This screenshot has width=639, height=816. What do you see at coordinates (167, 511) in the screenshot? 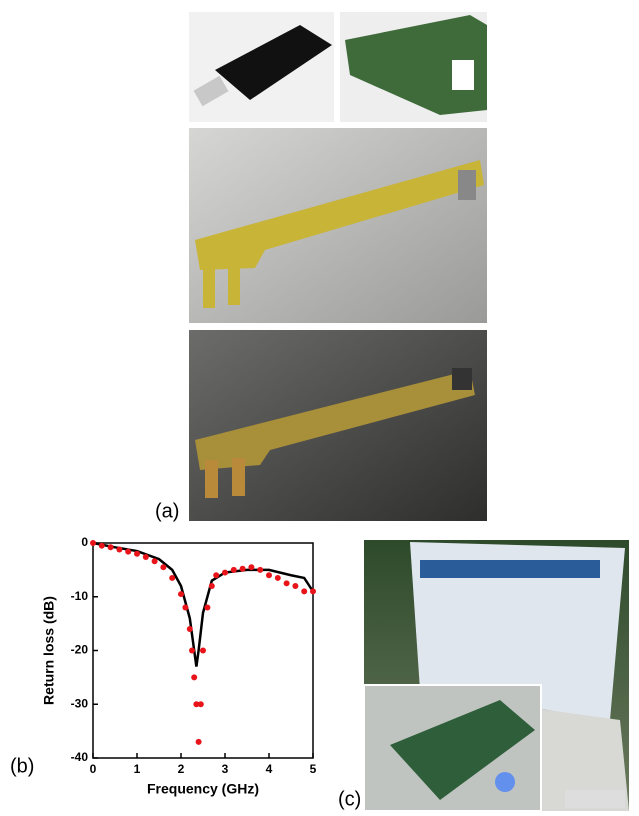
I see `panel-label: (a)` at bounding box center [167, 511].